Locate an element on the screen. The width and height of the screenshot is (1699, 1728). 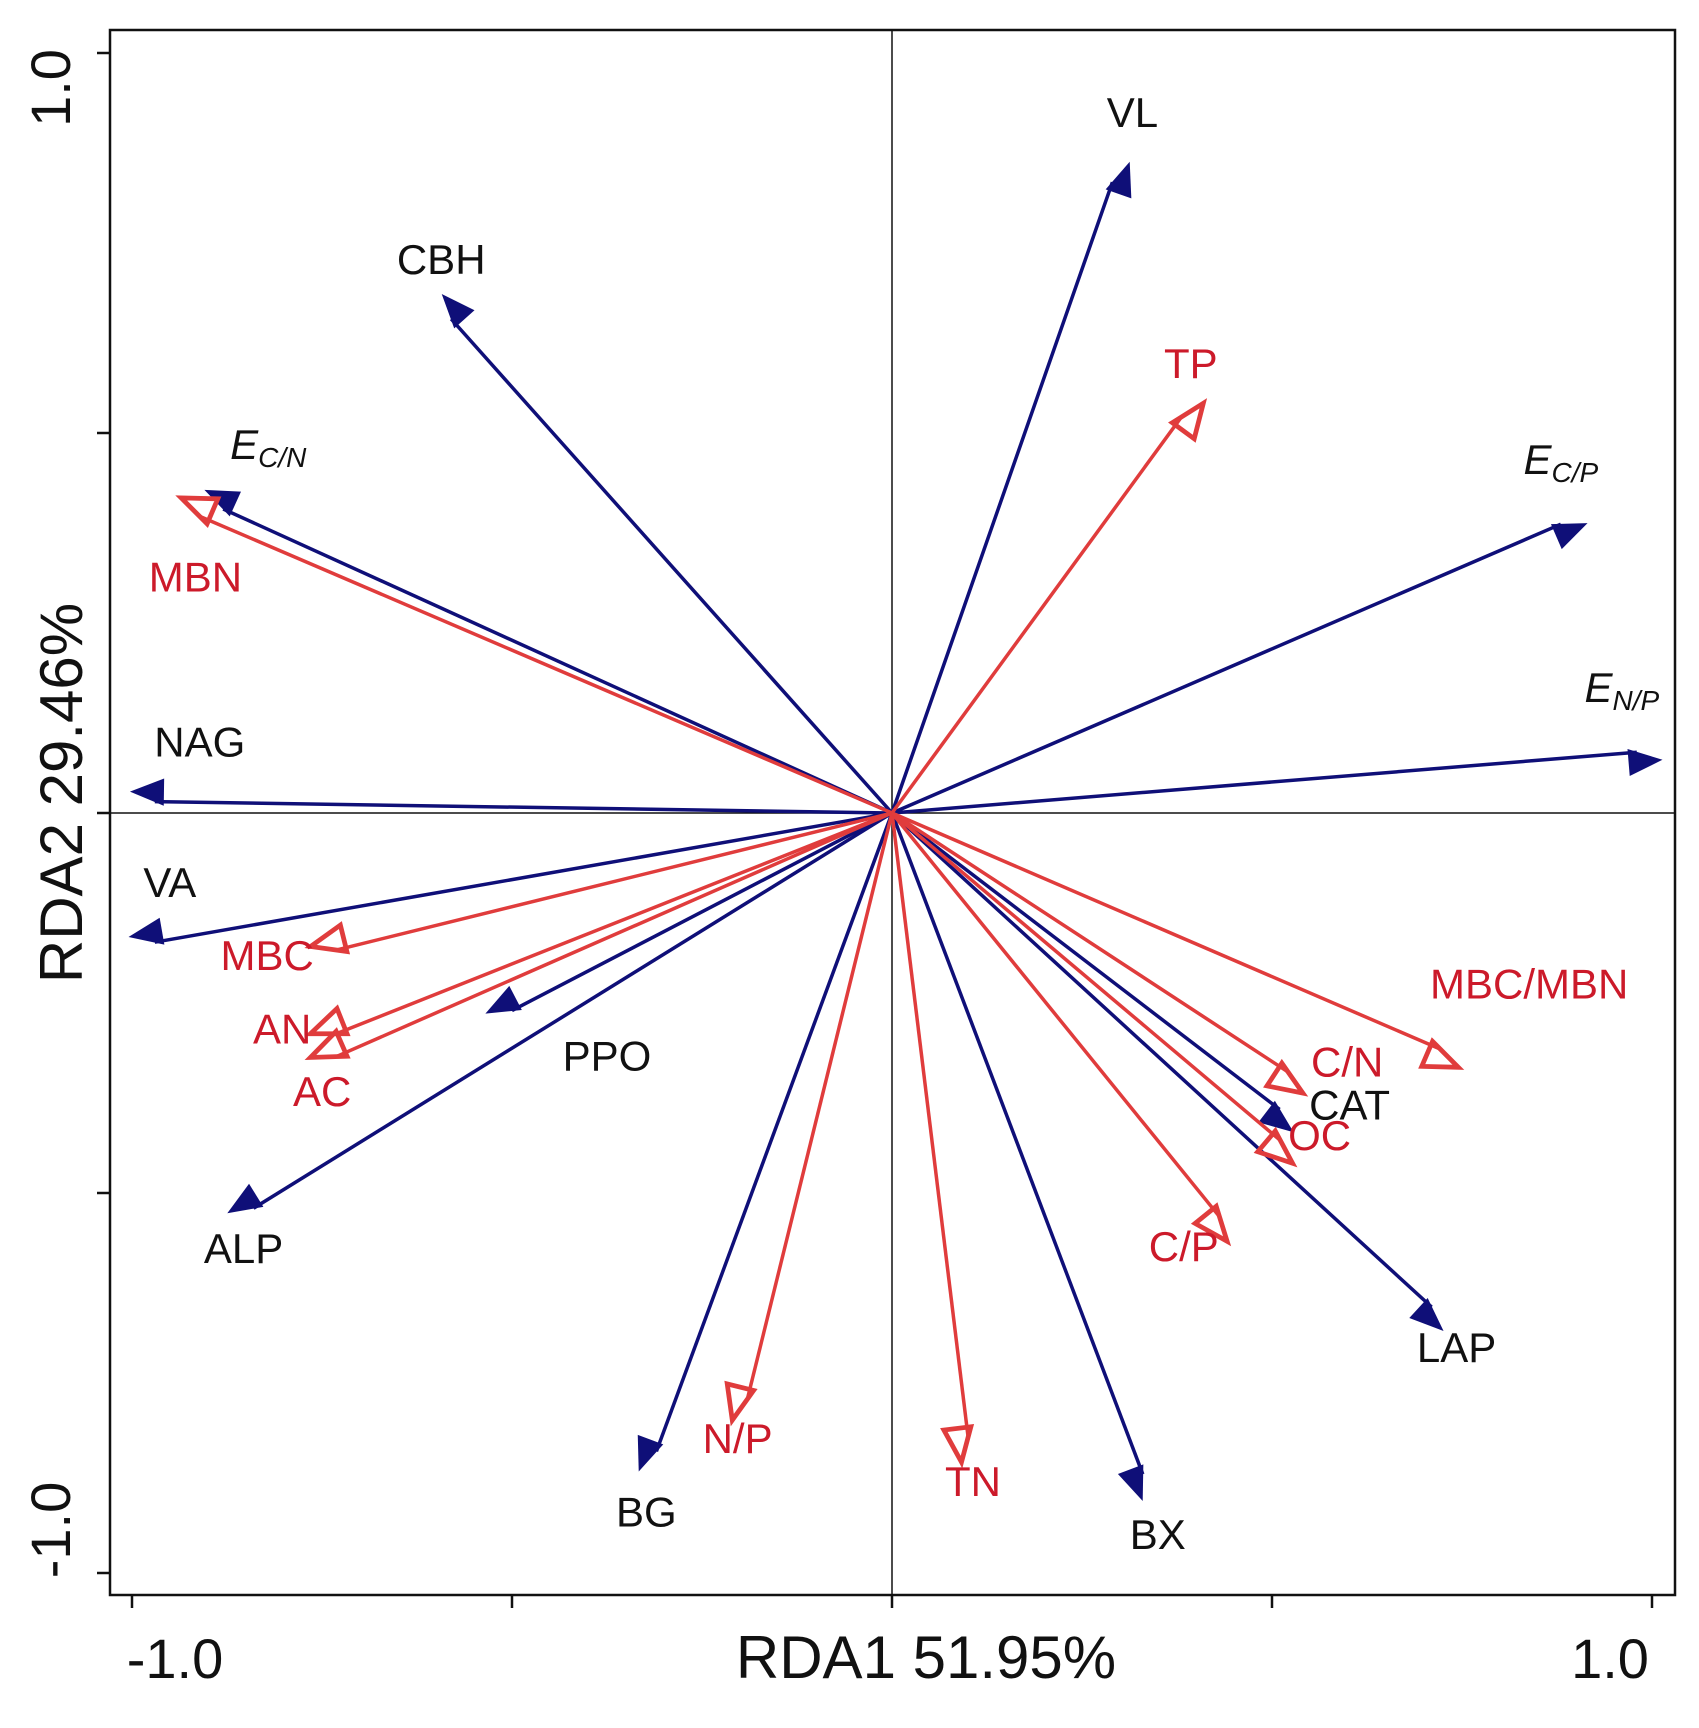
vector-ac is located at coordinates (598, 936).